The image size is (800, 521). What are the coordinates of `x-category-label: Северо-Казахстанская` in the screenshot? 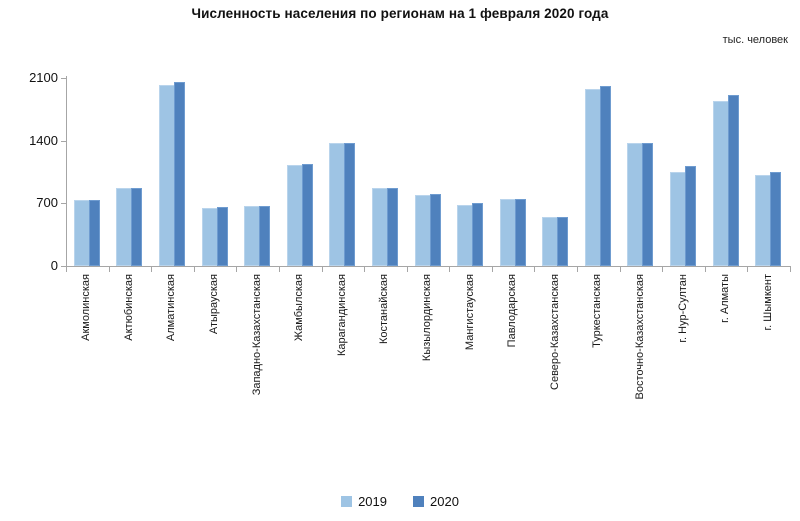 It's located at (555, 332).